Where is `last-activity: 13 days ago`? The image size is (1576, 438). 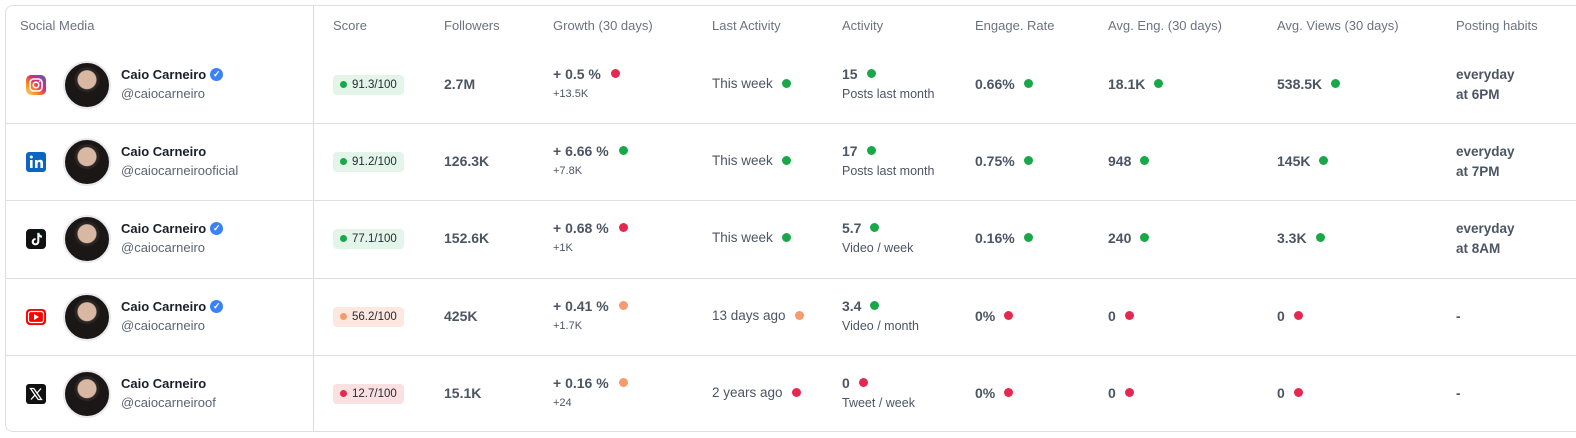
last-activity: 13 days ago is located at coordinates (758, 315).